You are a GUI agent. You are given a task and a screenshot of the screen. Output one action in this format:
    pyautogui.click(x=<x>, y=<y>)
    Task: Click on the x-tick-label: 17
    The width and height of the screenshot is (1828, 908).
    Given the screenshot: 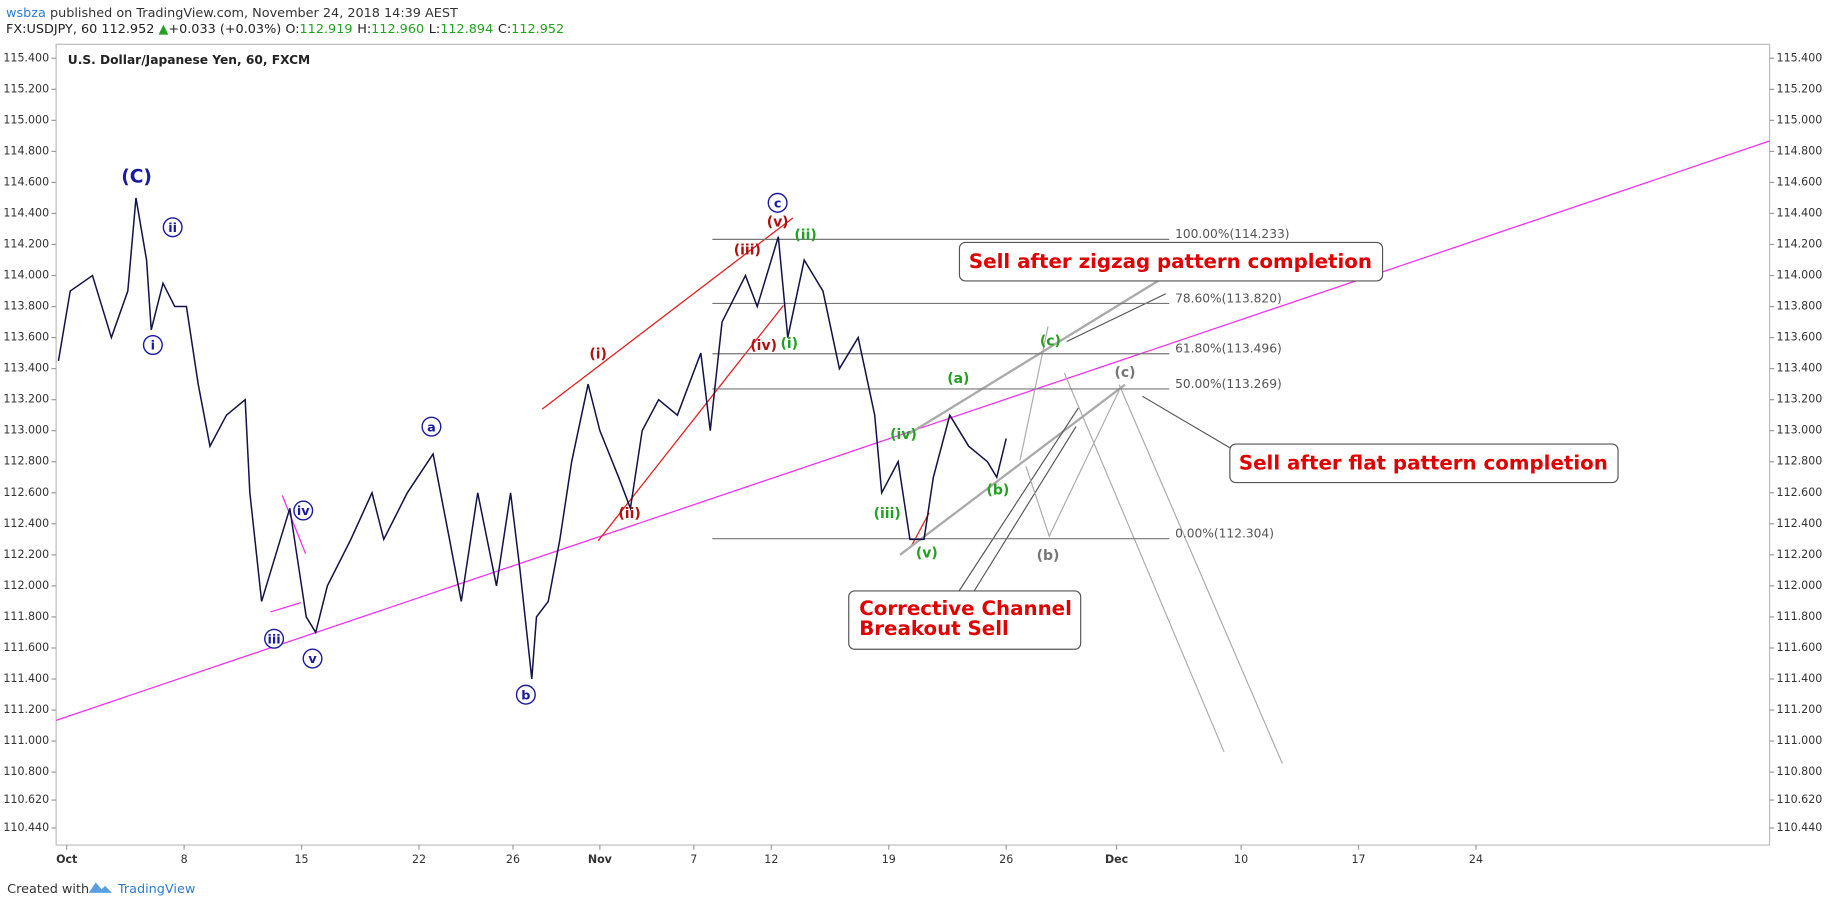 What is the action you would take?
    pyautogui.click(x=1358, y=859)
    